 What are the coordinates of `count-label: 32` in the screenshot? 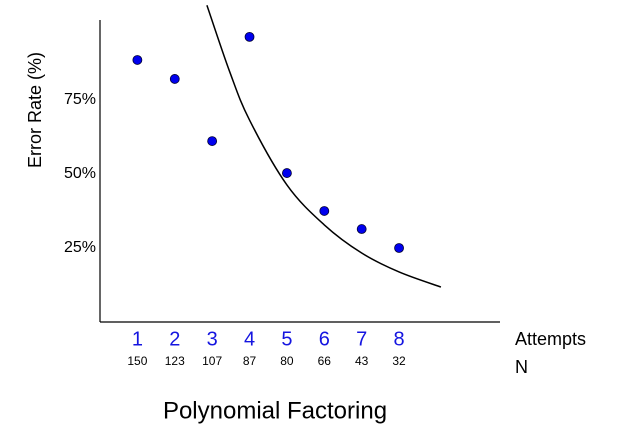 It's located at (399, 361).